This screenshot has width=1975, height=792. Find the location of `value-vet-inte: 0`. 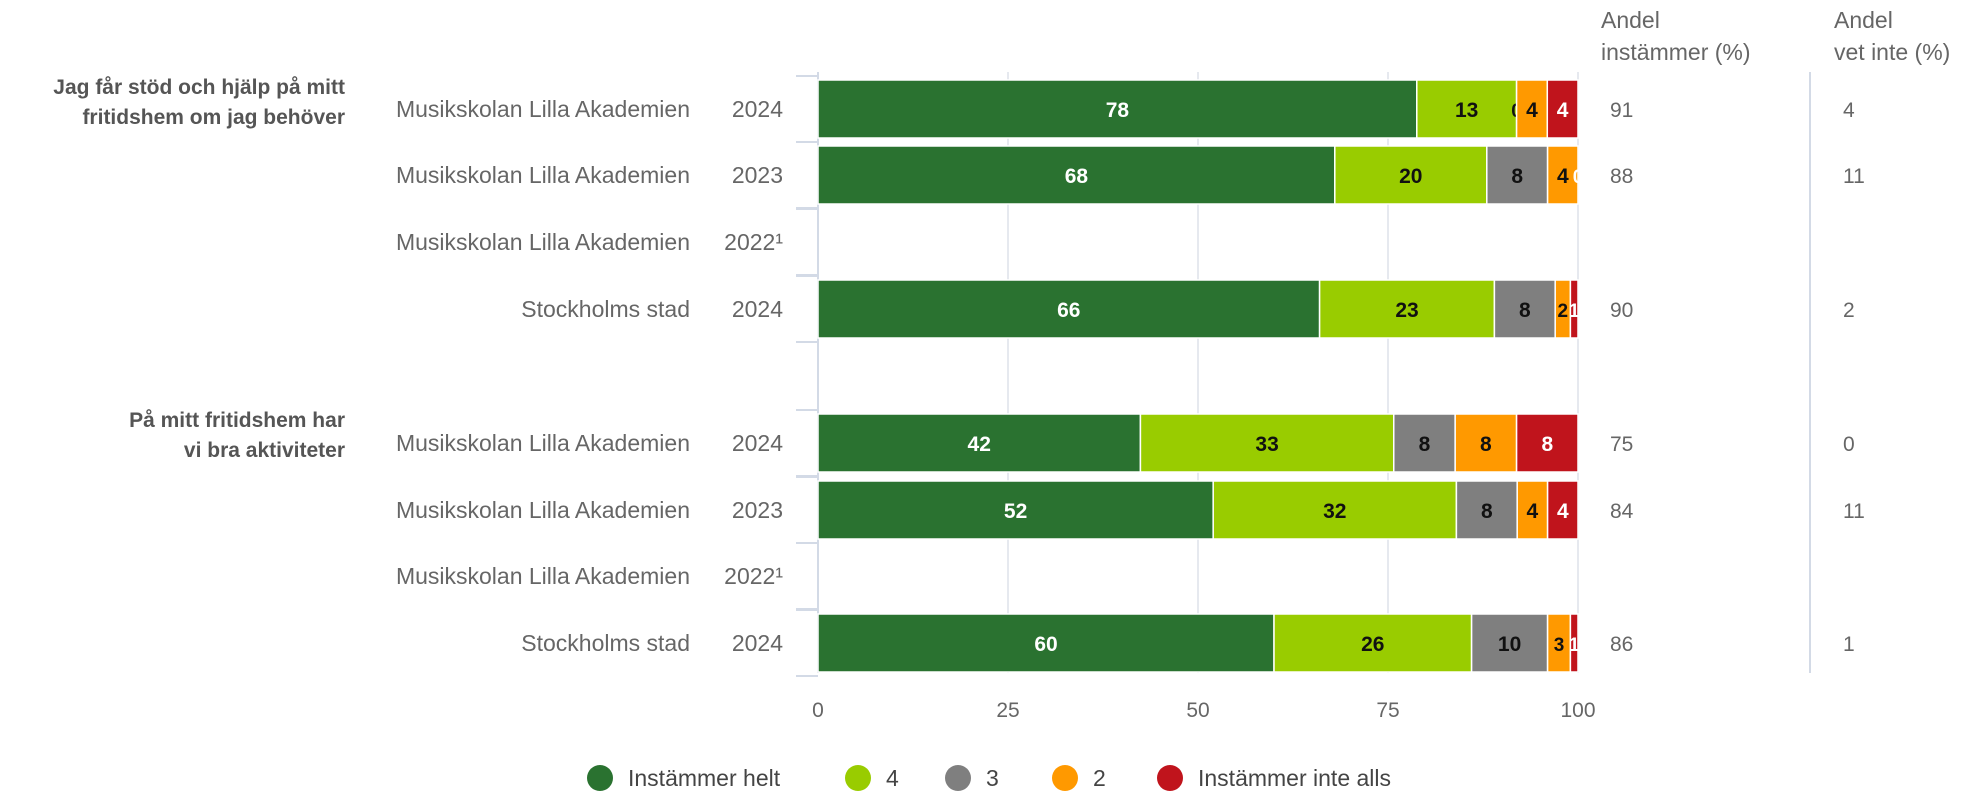

value-vet-inte: 0 is located at coordinates (1849, 444).